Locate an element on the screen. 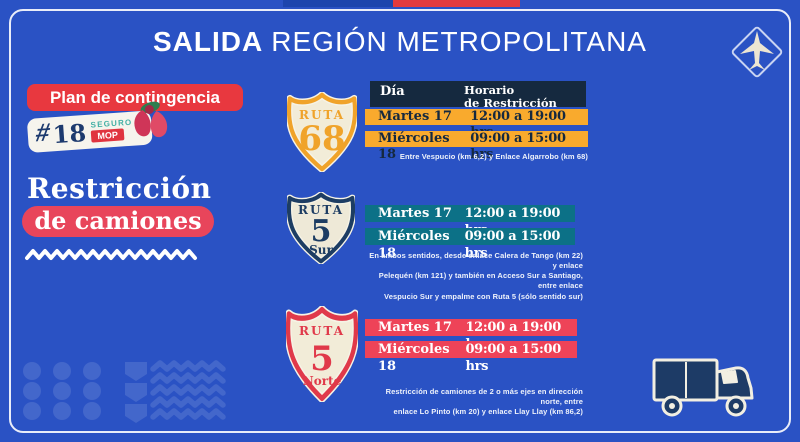  route-5-norte-shield-word: RUTA is located at coordinates (322, 331).